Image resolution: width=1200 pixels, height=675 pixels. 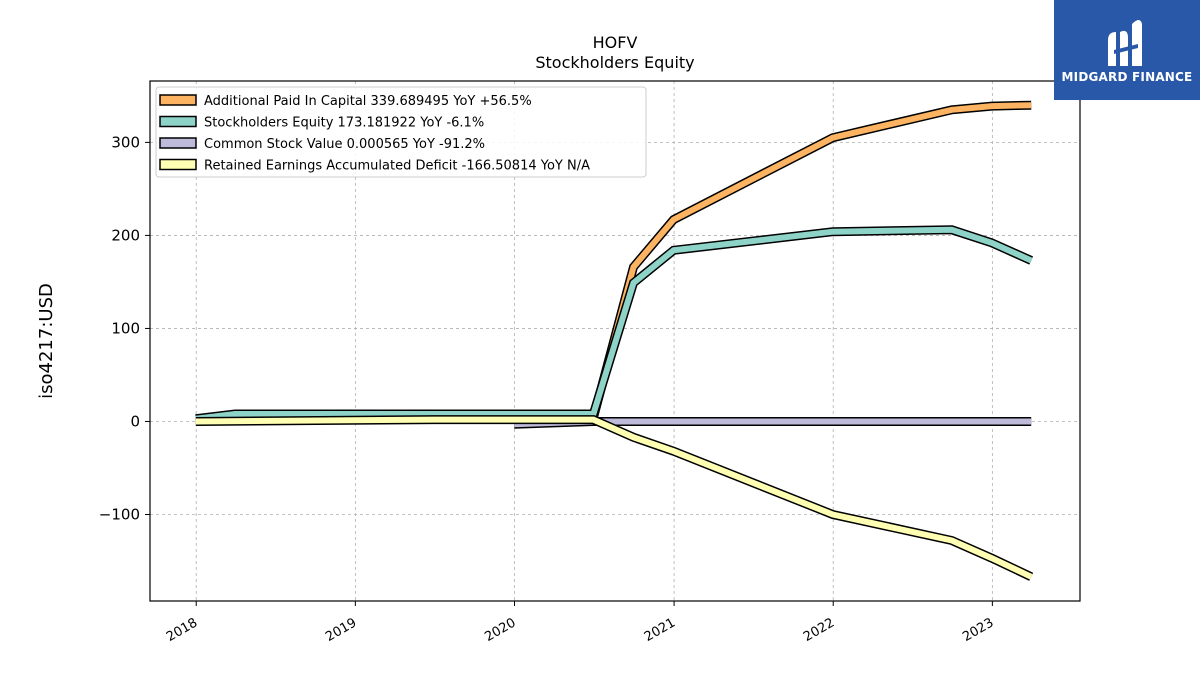 I want to click on y-axis-label: iso4217:USD, so click(x=46, y=341).